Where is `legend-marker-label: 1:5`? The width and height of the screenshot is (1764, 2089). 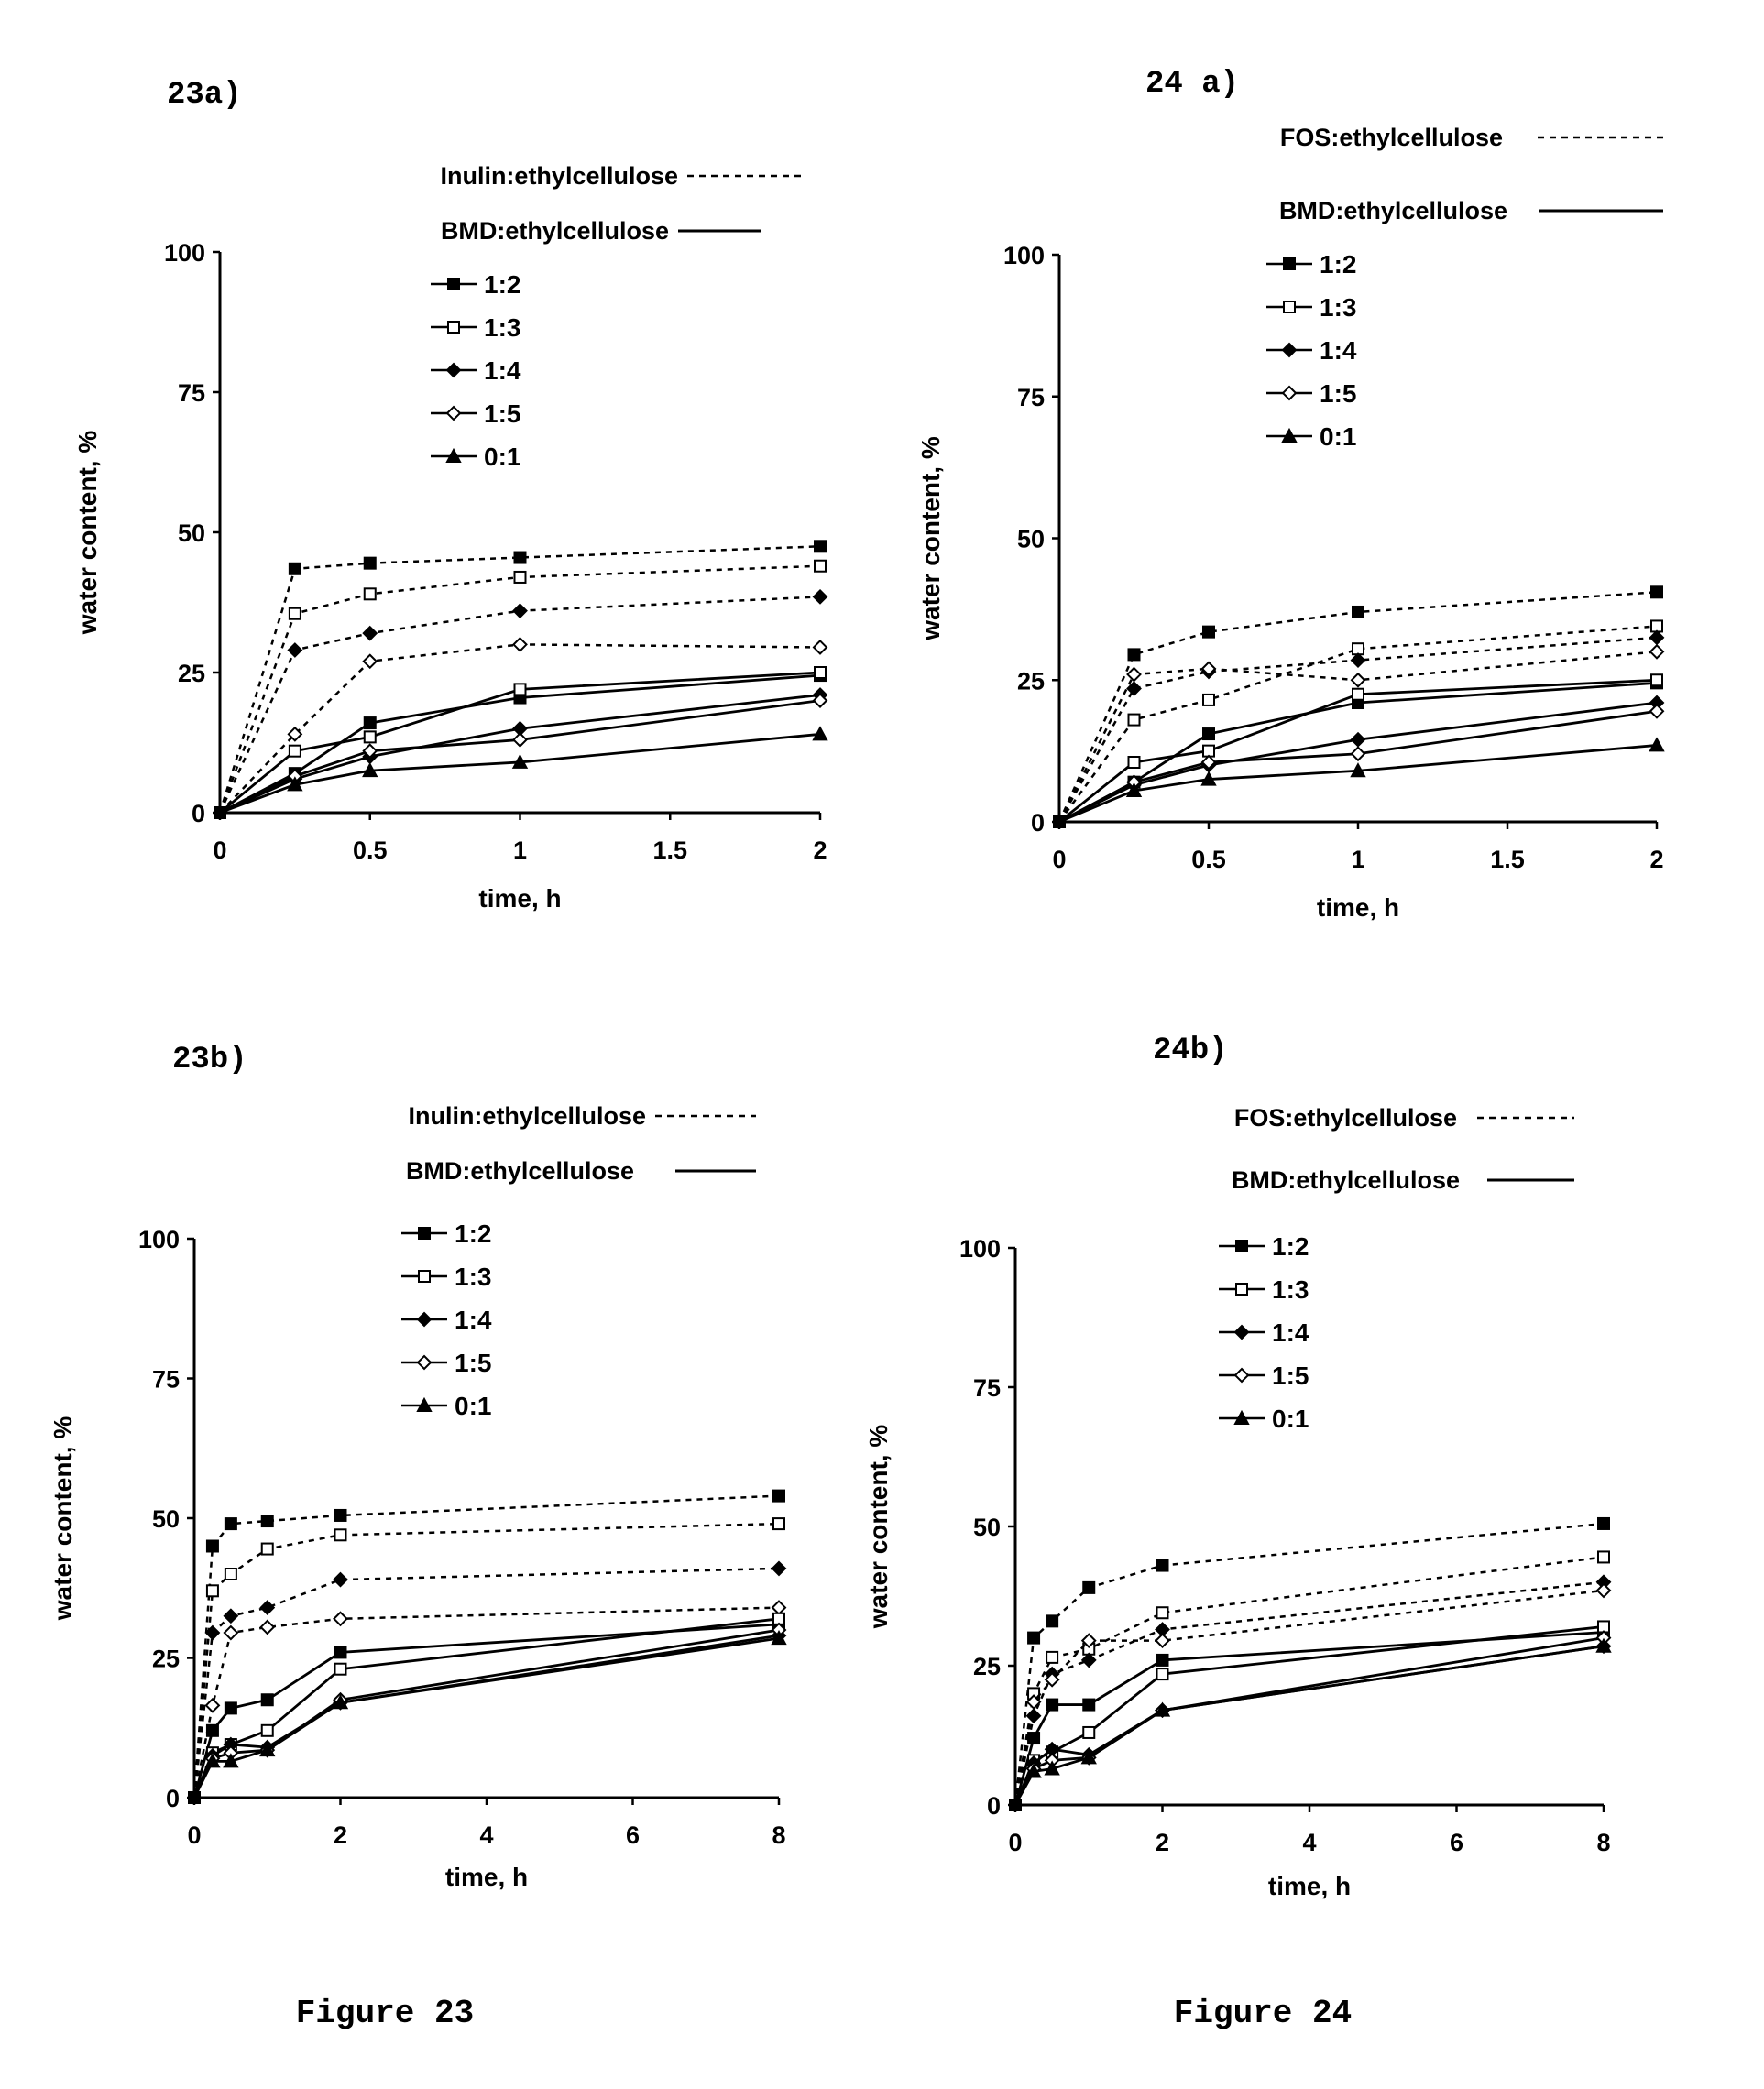
legend-marker-label: 1:5 is located at coordinates (473, 1363).